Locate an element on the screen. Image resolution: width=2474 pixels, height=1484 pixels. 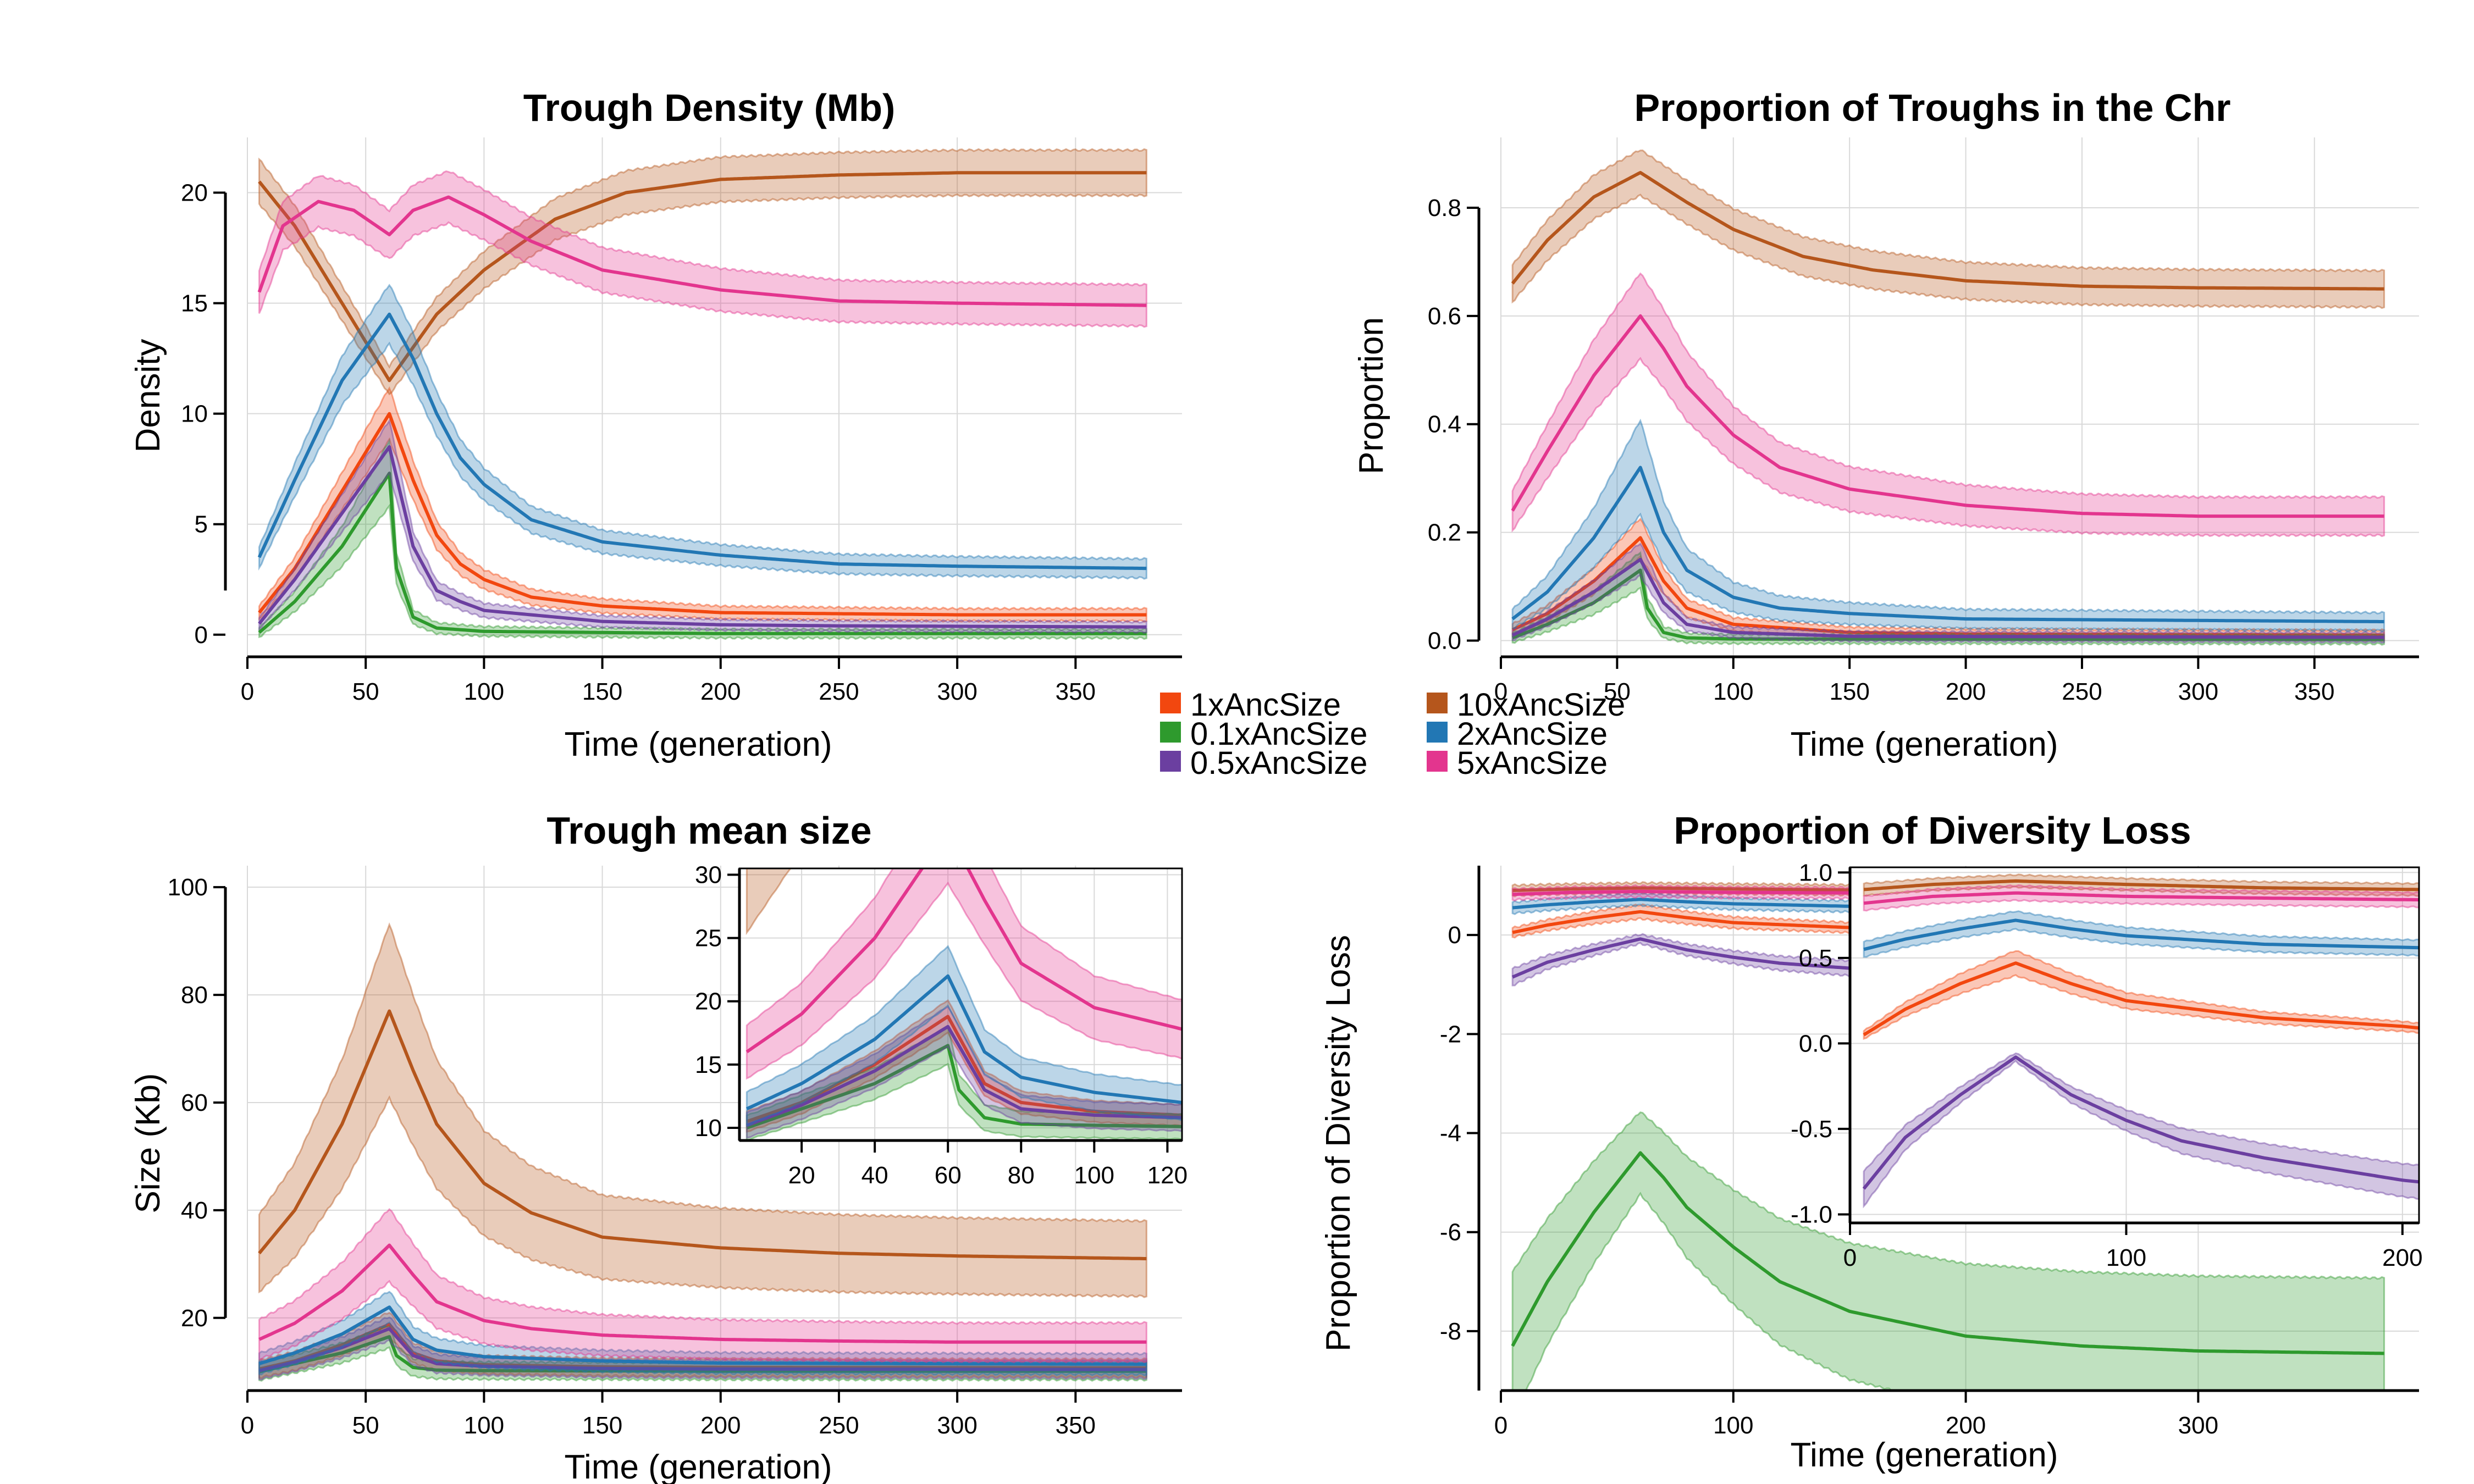
size-band-10xAncSize is located at coordinates (703, 1110).